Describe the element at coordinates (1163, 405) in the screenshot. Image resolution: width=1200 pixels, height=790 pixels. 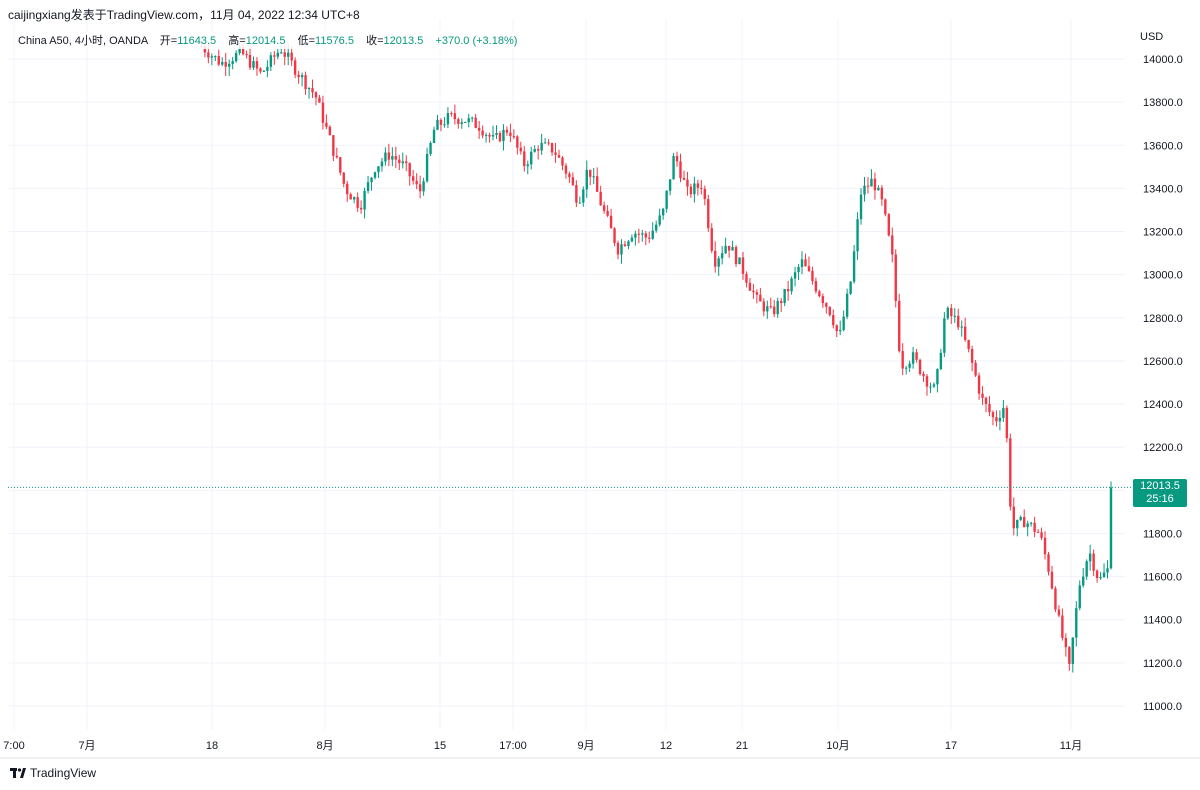
I see `y-tick-label: 12400.0` at that location.